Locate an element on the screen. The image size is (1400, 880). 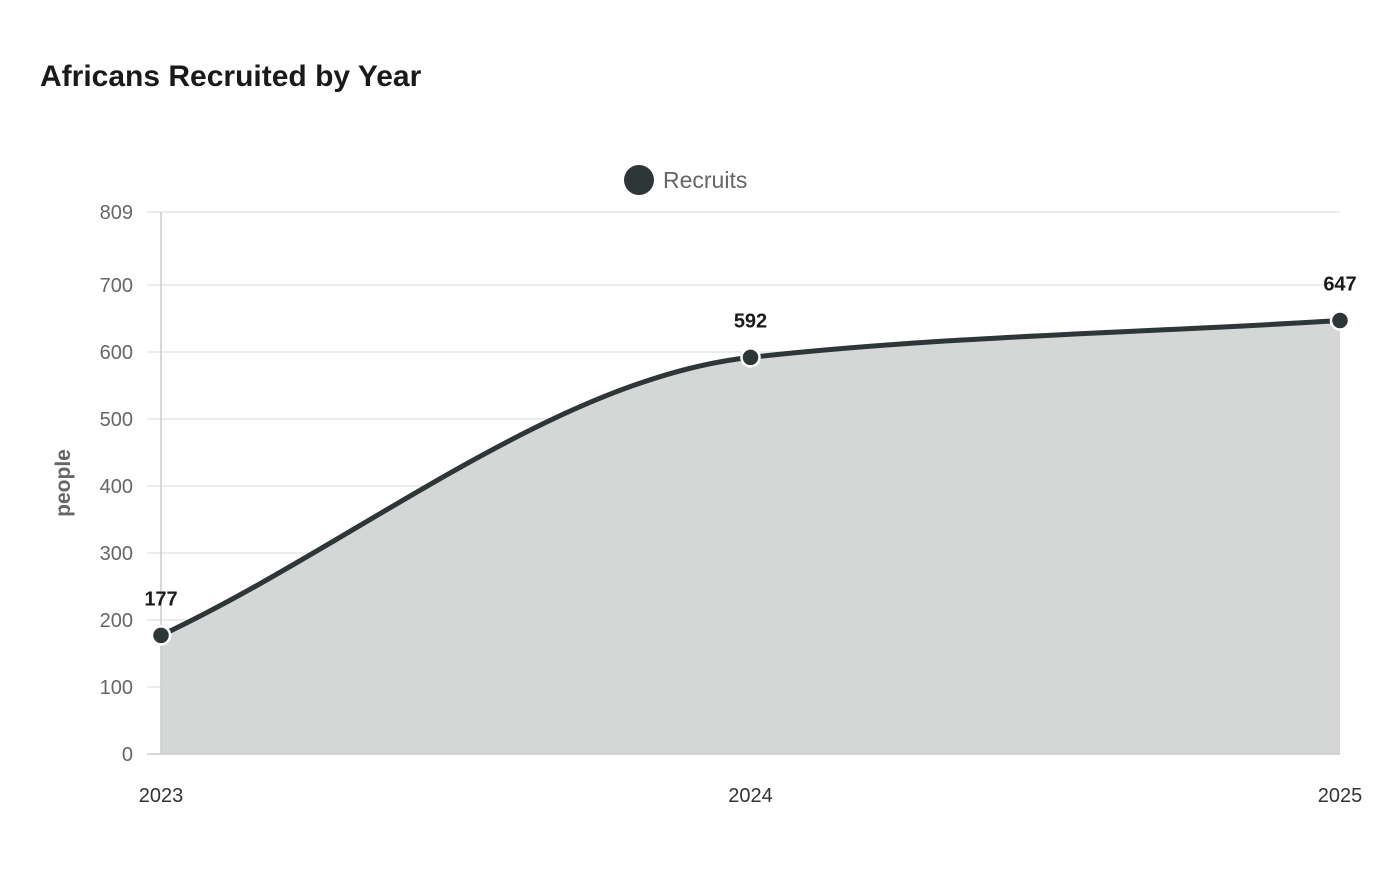
legend: Recruits is located at coordinates (685, 180).